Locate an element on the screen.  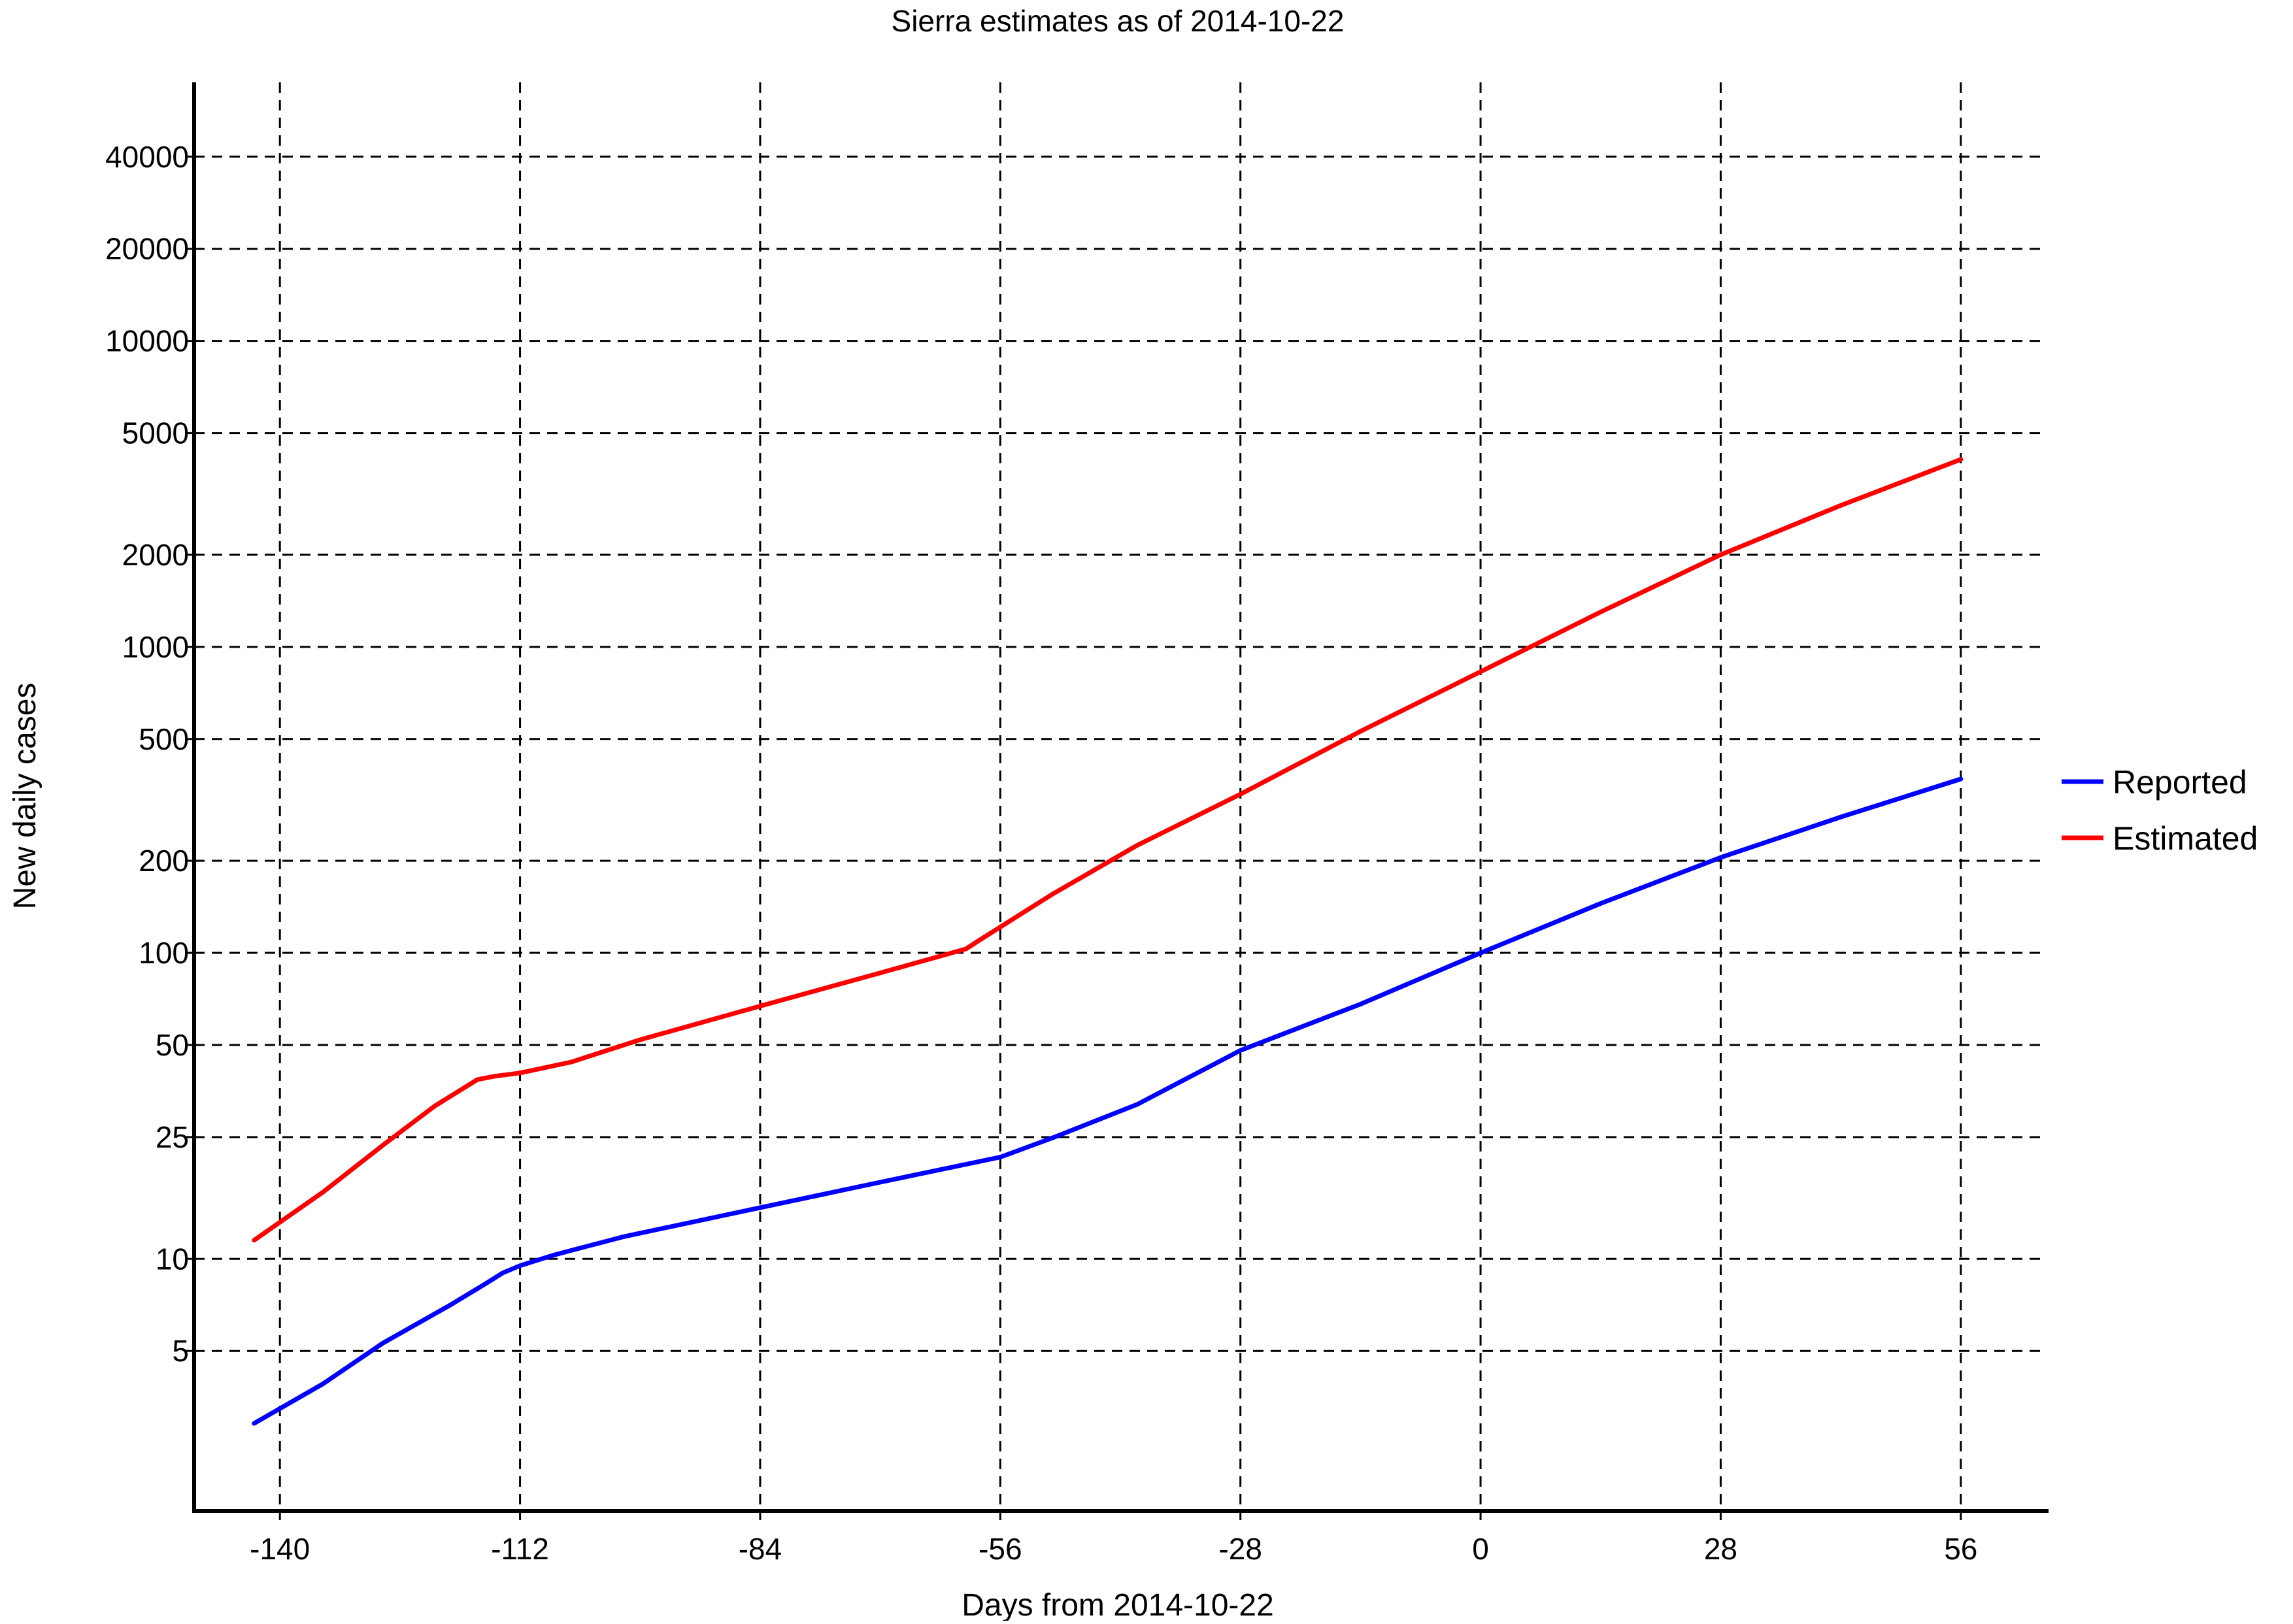
x-tick-label: -140 is located at coordinates (280, 1549).